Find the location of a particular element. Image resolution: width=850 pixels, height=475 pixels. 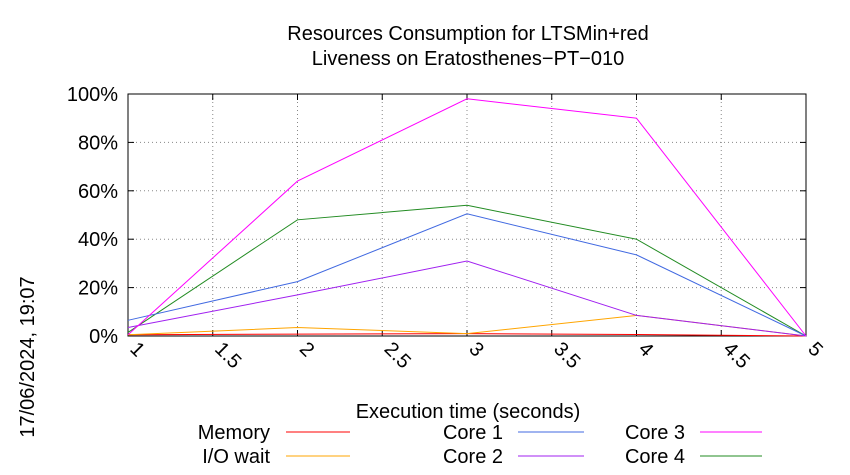

legend-label: Core 1 is located at coordinates (473, 433).